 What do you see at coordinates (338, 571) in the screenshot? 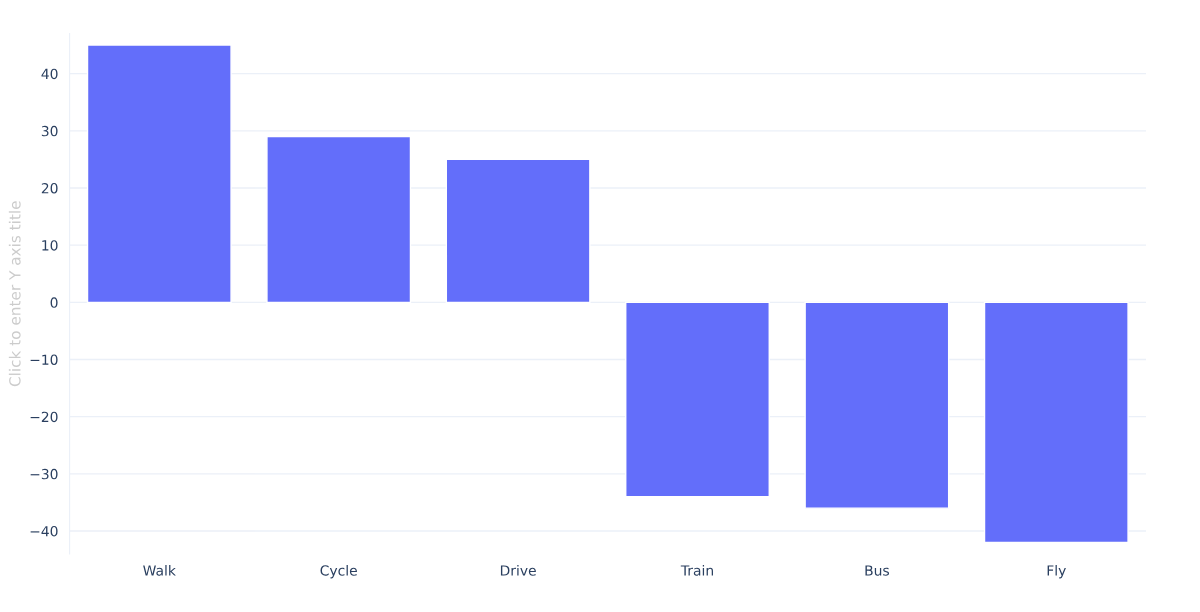
I see `x-tick-label: Cycle` at bounding box center [338, 571].